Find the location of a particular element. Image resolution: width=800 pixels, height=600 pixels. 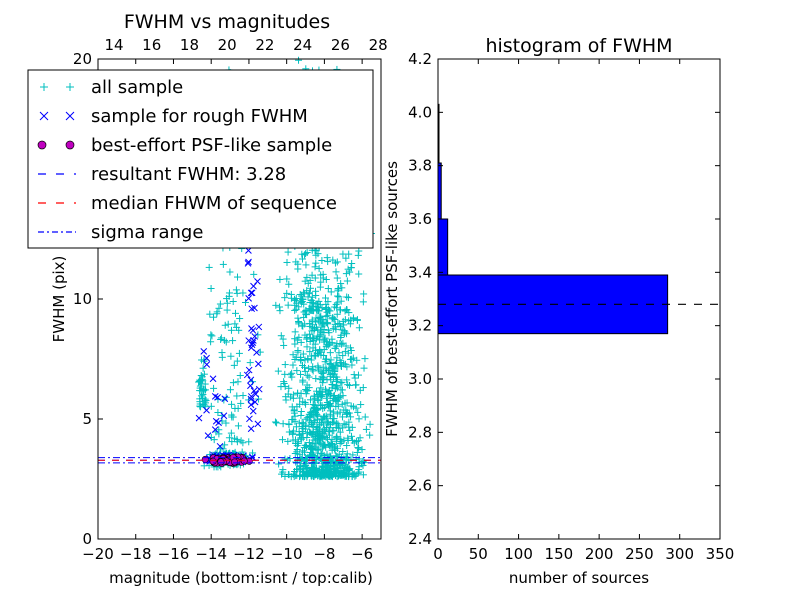

legend-label: best-effort PSF-like sample is located at coordinates (211, 145).